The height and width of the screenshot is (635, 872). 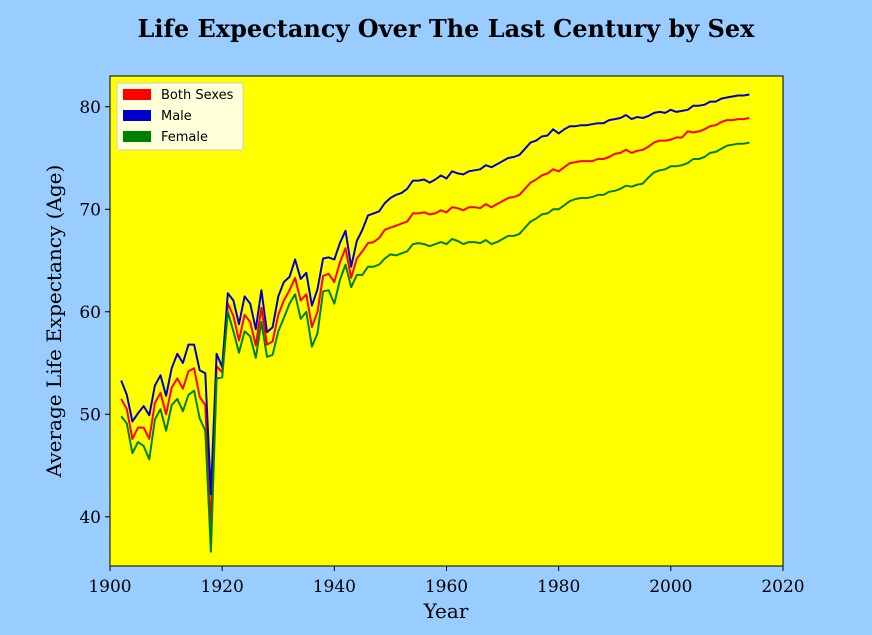 I want to click on y-tick-label: 80, so click(x=90, y=108).